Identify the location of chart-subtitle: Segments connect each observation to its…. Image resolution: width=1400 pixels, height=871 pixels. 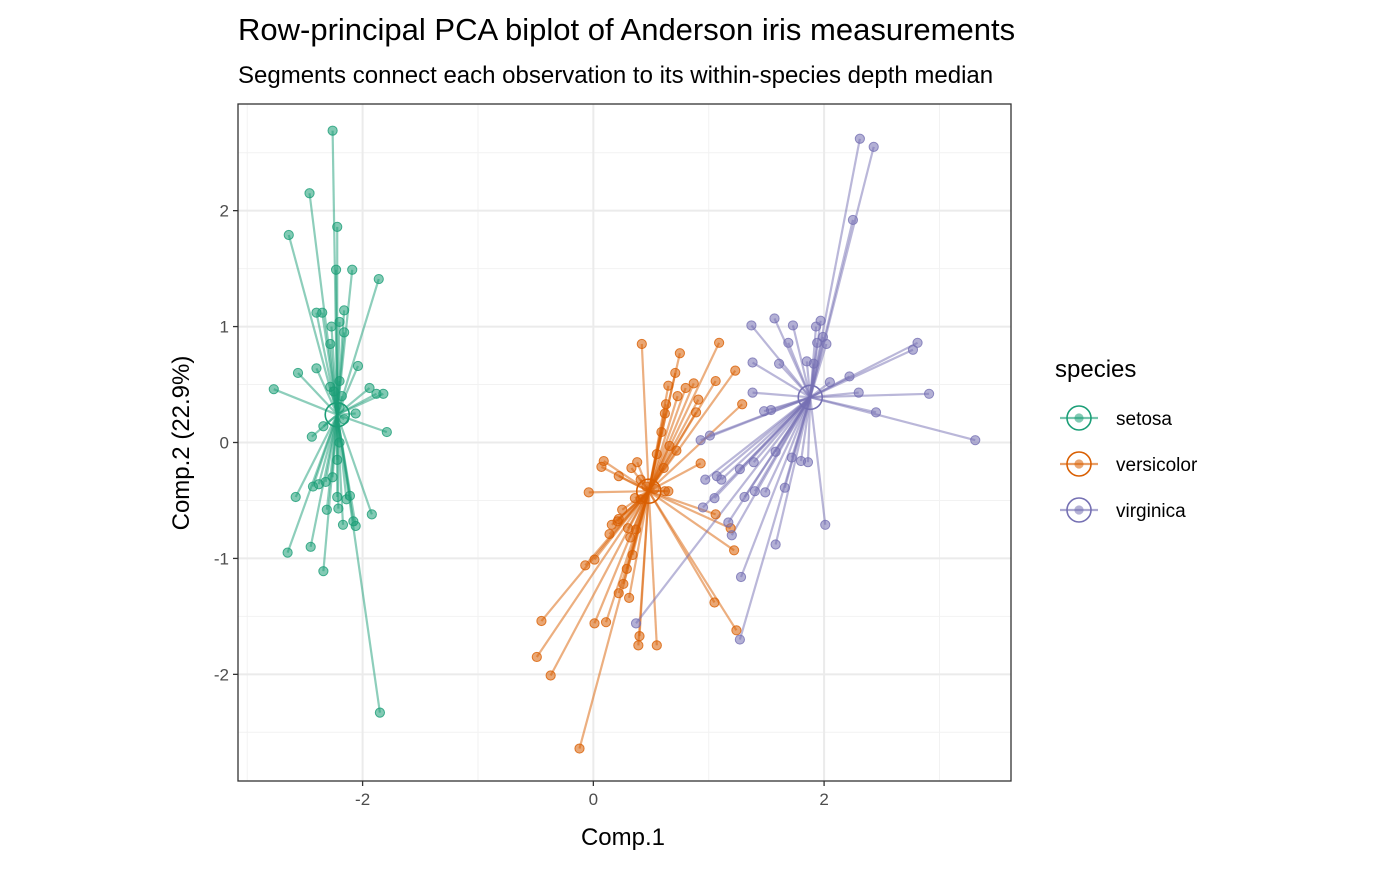
(615, 75).